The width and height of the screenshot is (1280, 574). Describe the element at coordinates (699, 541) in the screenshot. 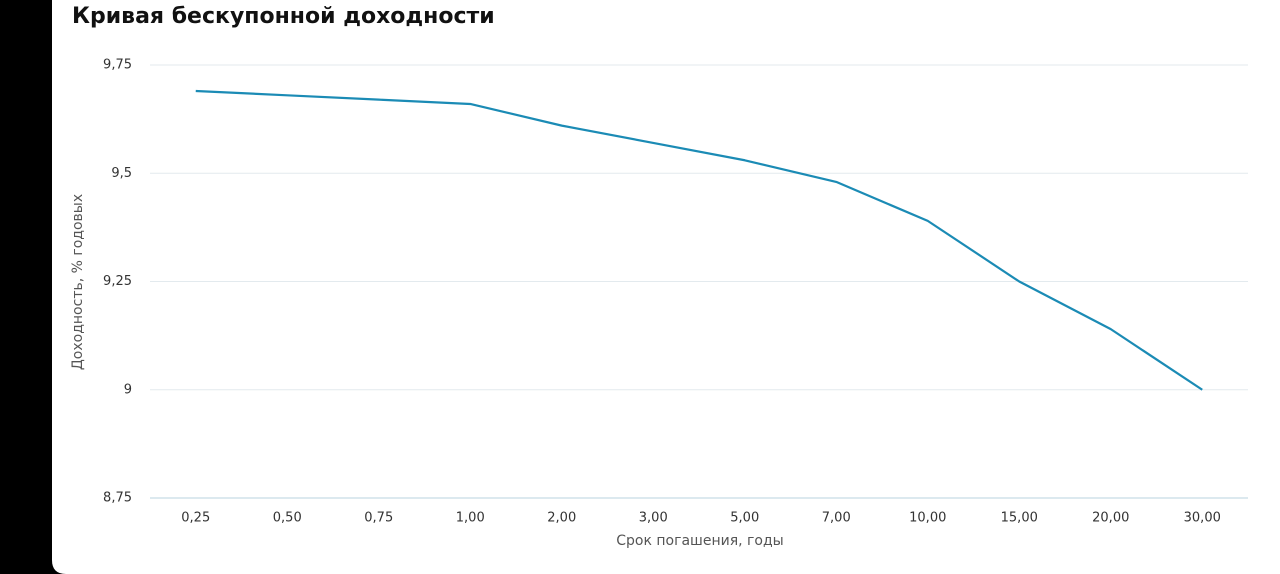

I see `x-axis-title: Срок погашения, годы` at that location.